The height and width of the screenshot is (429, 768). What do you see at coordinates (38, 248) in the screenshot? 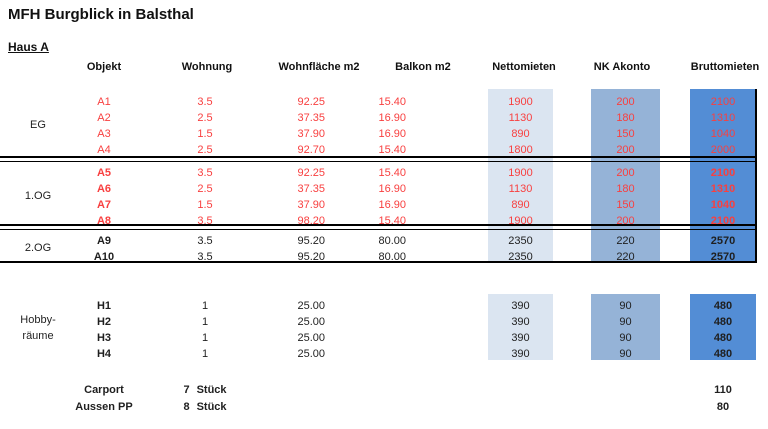
I see `floor-label-2og: 2.OG` at bounding box center [38, 248].